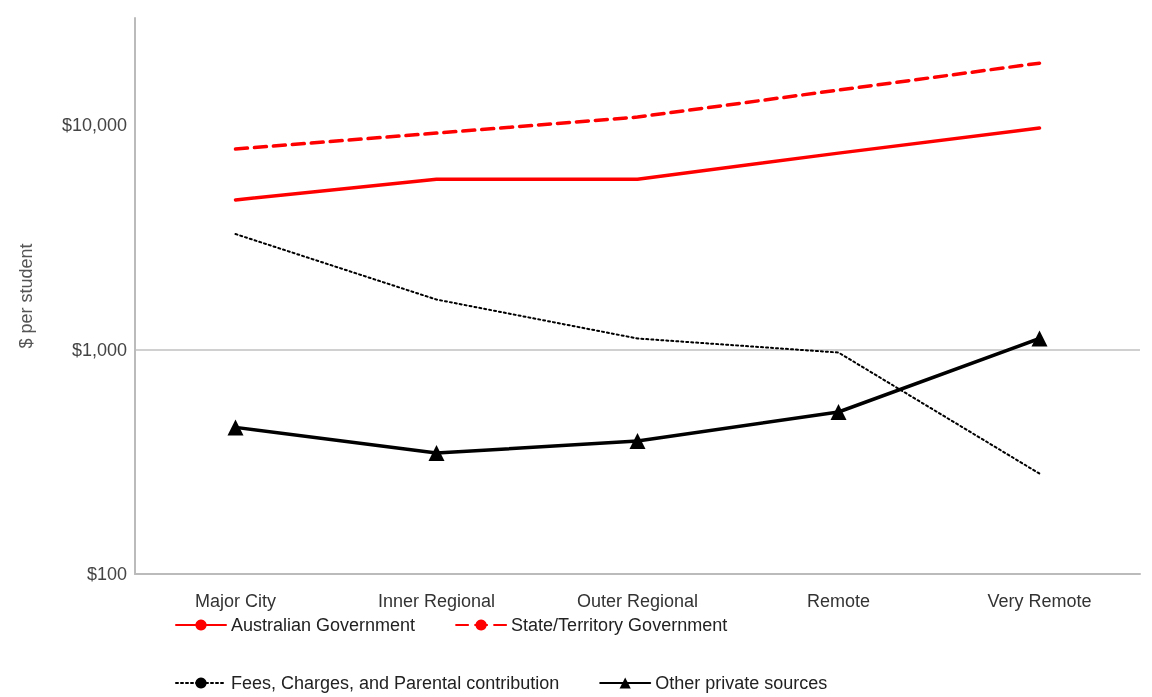 This screenshot has width=1152, height=697. Describe the element at coordinates (26, 296) in the screenshot. I see `y-axis-title: $ per student` at that location.